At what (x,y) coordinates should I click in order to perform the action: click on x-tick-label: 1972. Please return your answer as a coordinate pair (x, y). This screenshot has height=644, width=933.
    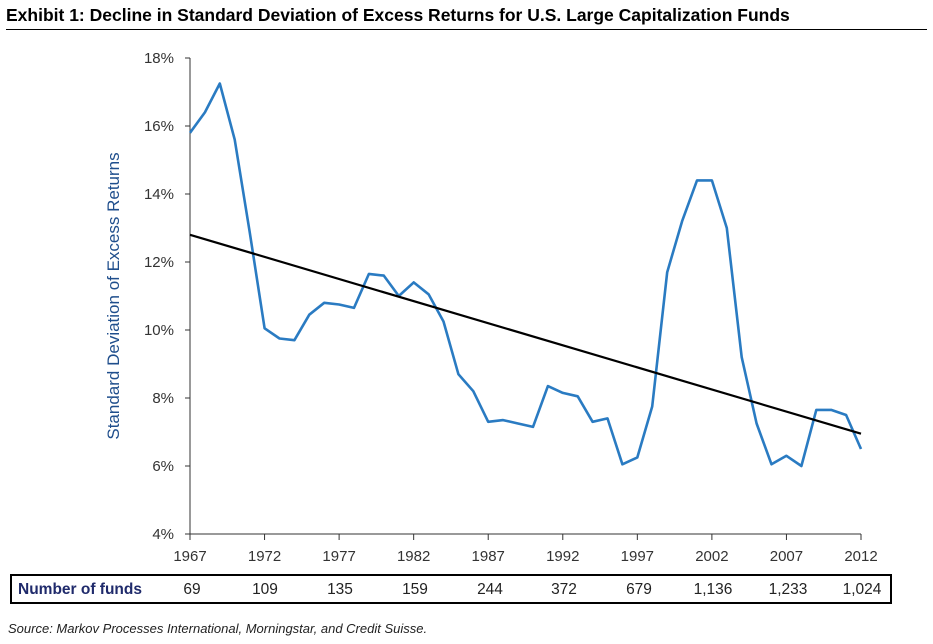
    Looking at the image, I should click on (264, 556).